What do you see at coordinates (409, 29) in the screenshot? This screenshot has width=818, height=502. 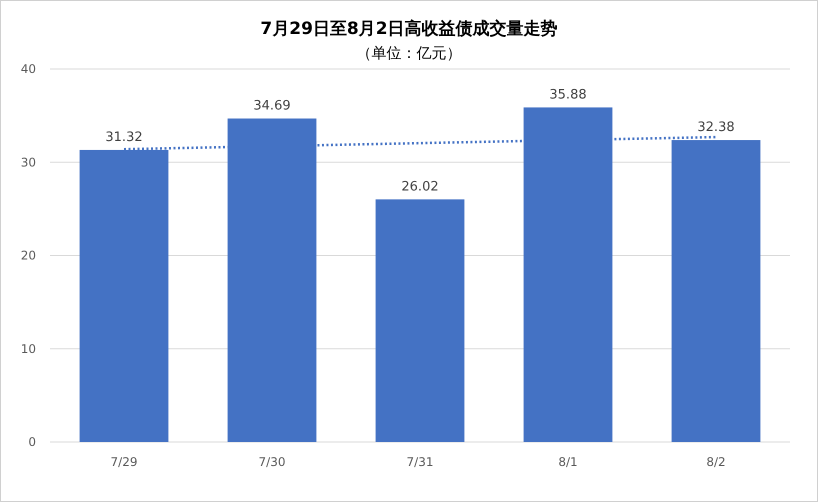 I see `chart-title: 7月29日至8月2日高收益债成交量走势` at bounding box center [409, 29].